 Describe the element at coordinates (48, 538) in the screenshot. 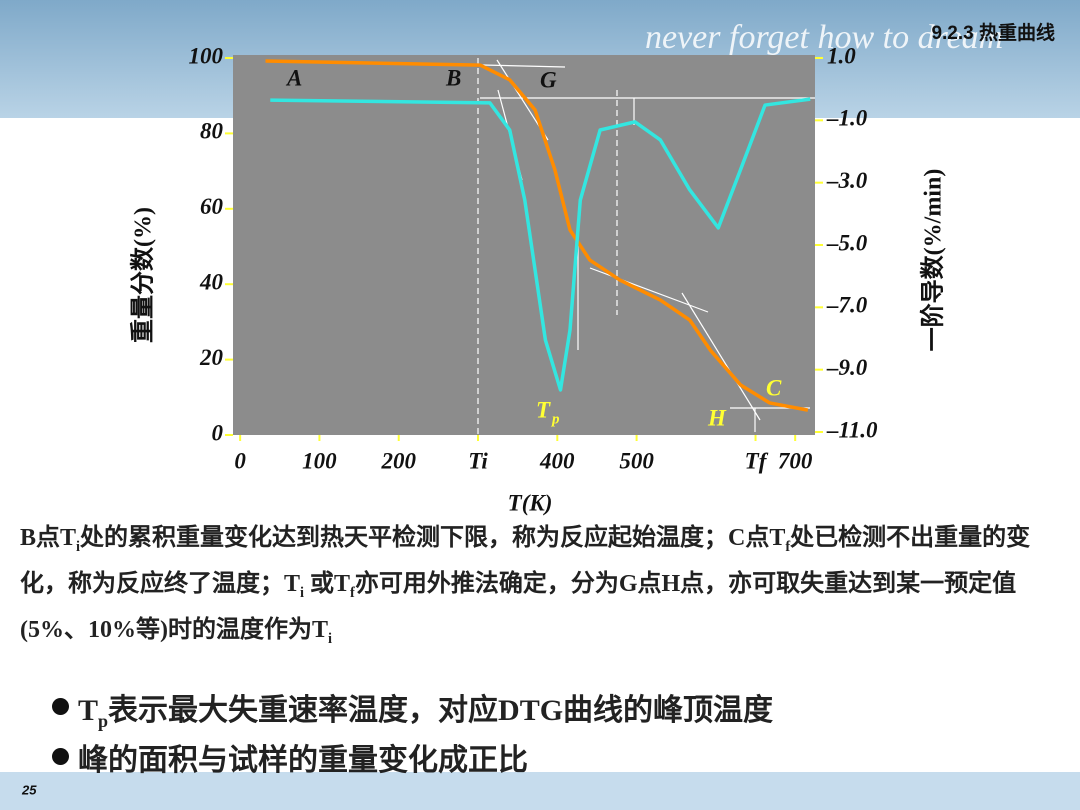

I see `text-run: B点T` at that location.